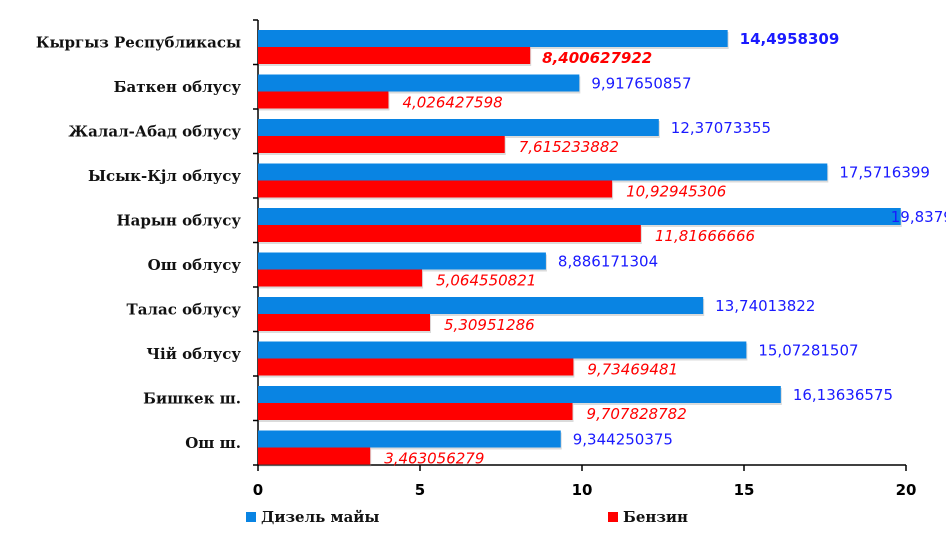  What do you see at coordinates (608, 262) in the screenshot?
I see `data-label-diesel: 8,886171304` at bounding box center [608, 262].